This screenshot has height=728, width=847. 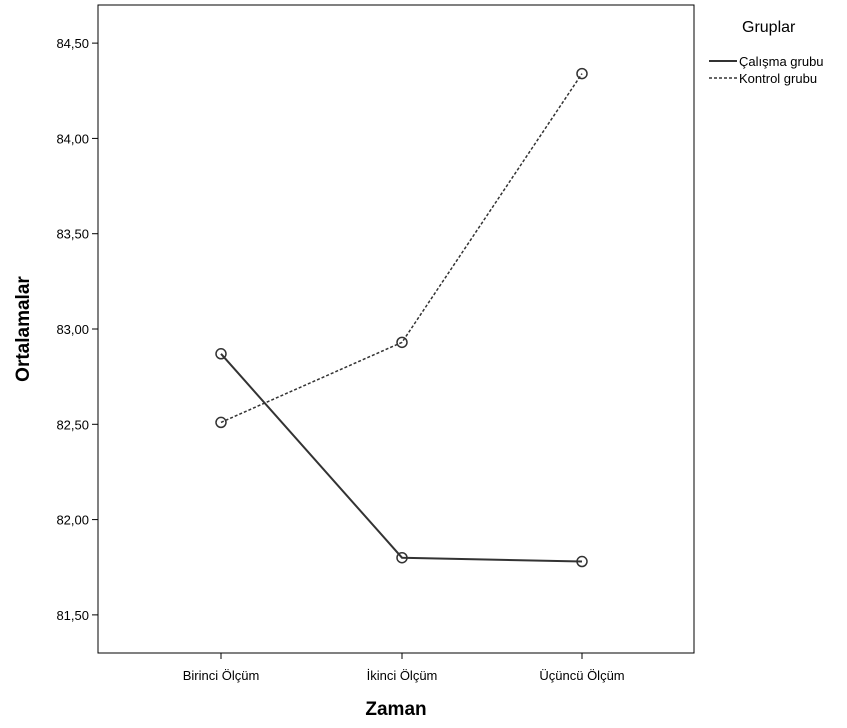 What do you see at coordinates (72, 138) in the screenshot?
I see `y-tick-label: 84,00` at bounding box center [72, 138].